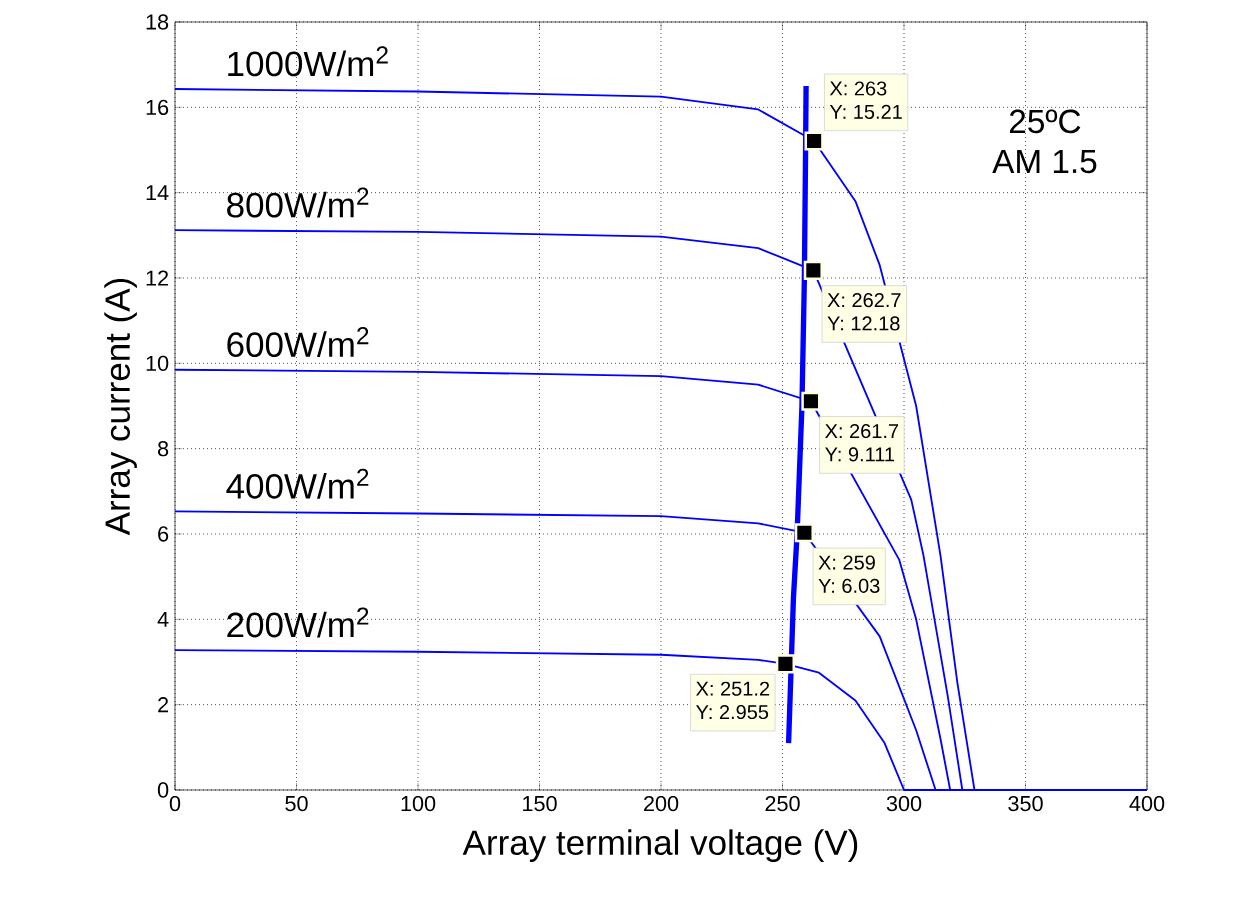  What do you see at coordinates (862, 431) in the screenshot?
I see `annotation: X: 261.7` at bounding box center [862, 431].